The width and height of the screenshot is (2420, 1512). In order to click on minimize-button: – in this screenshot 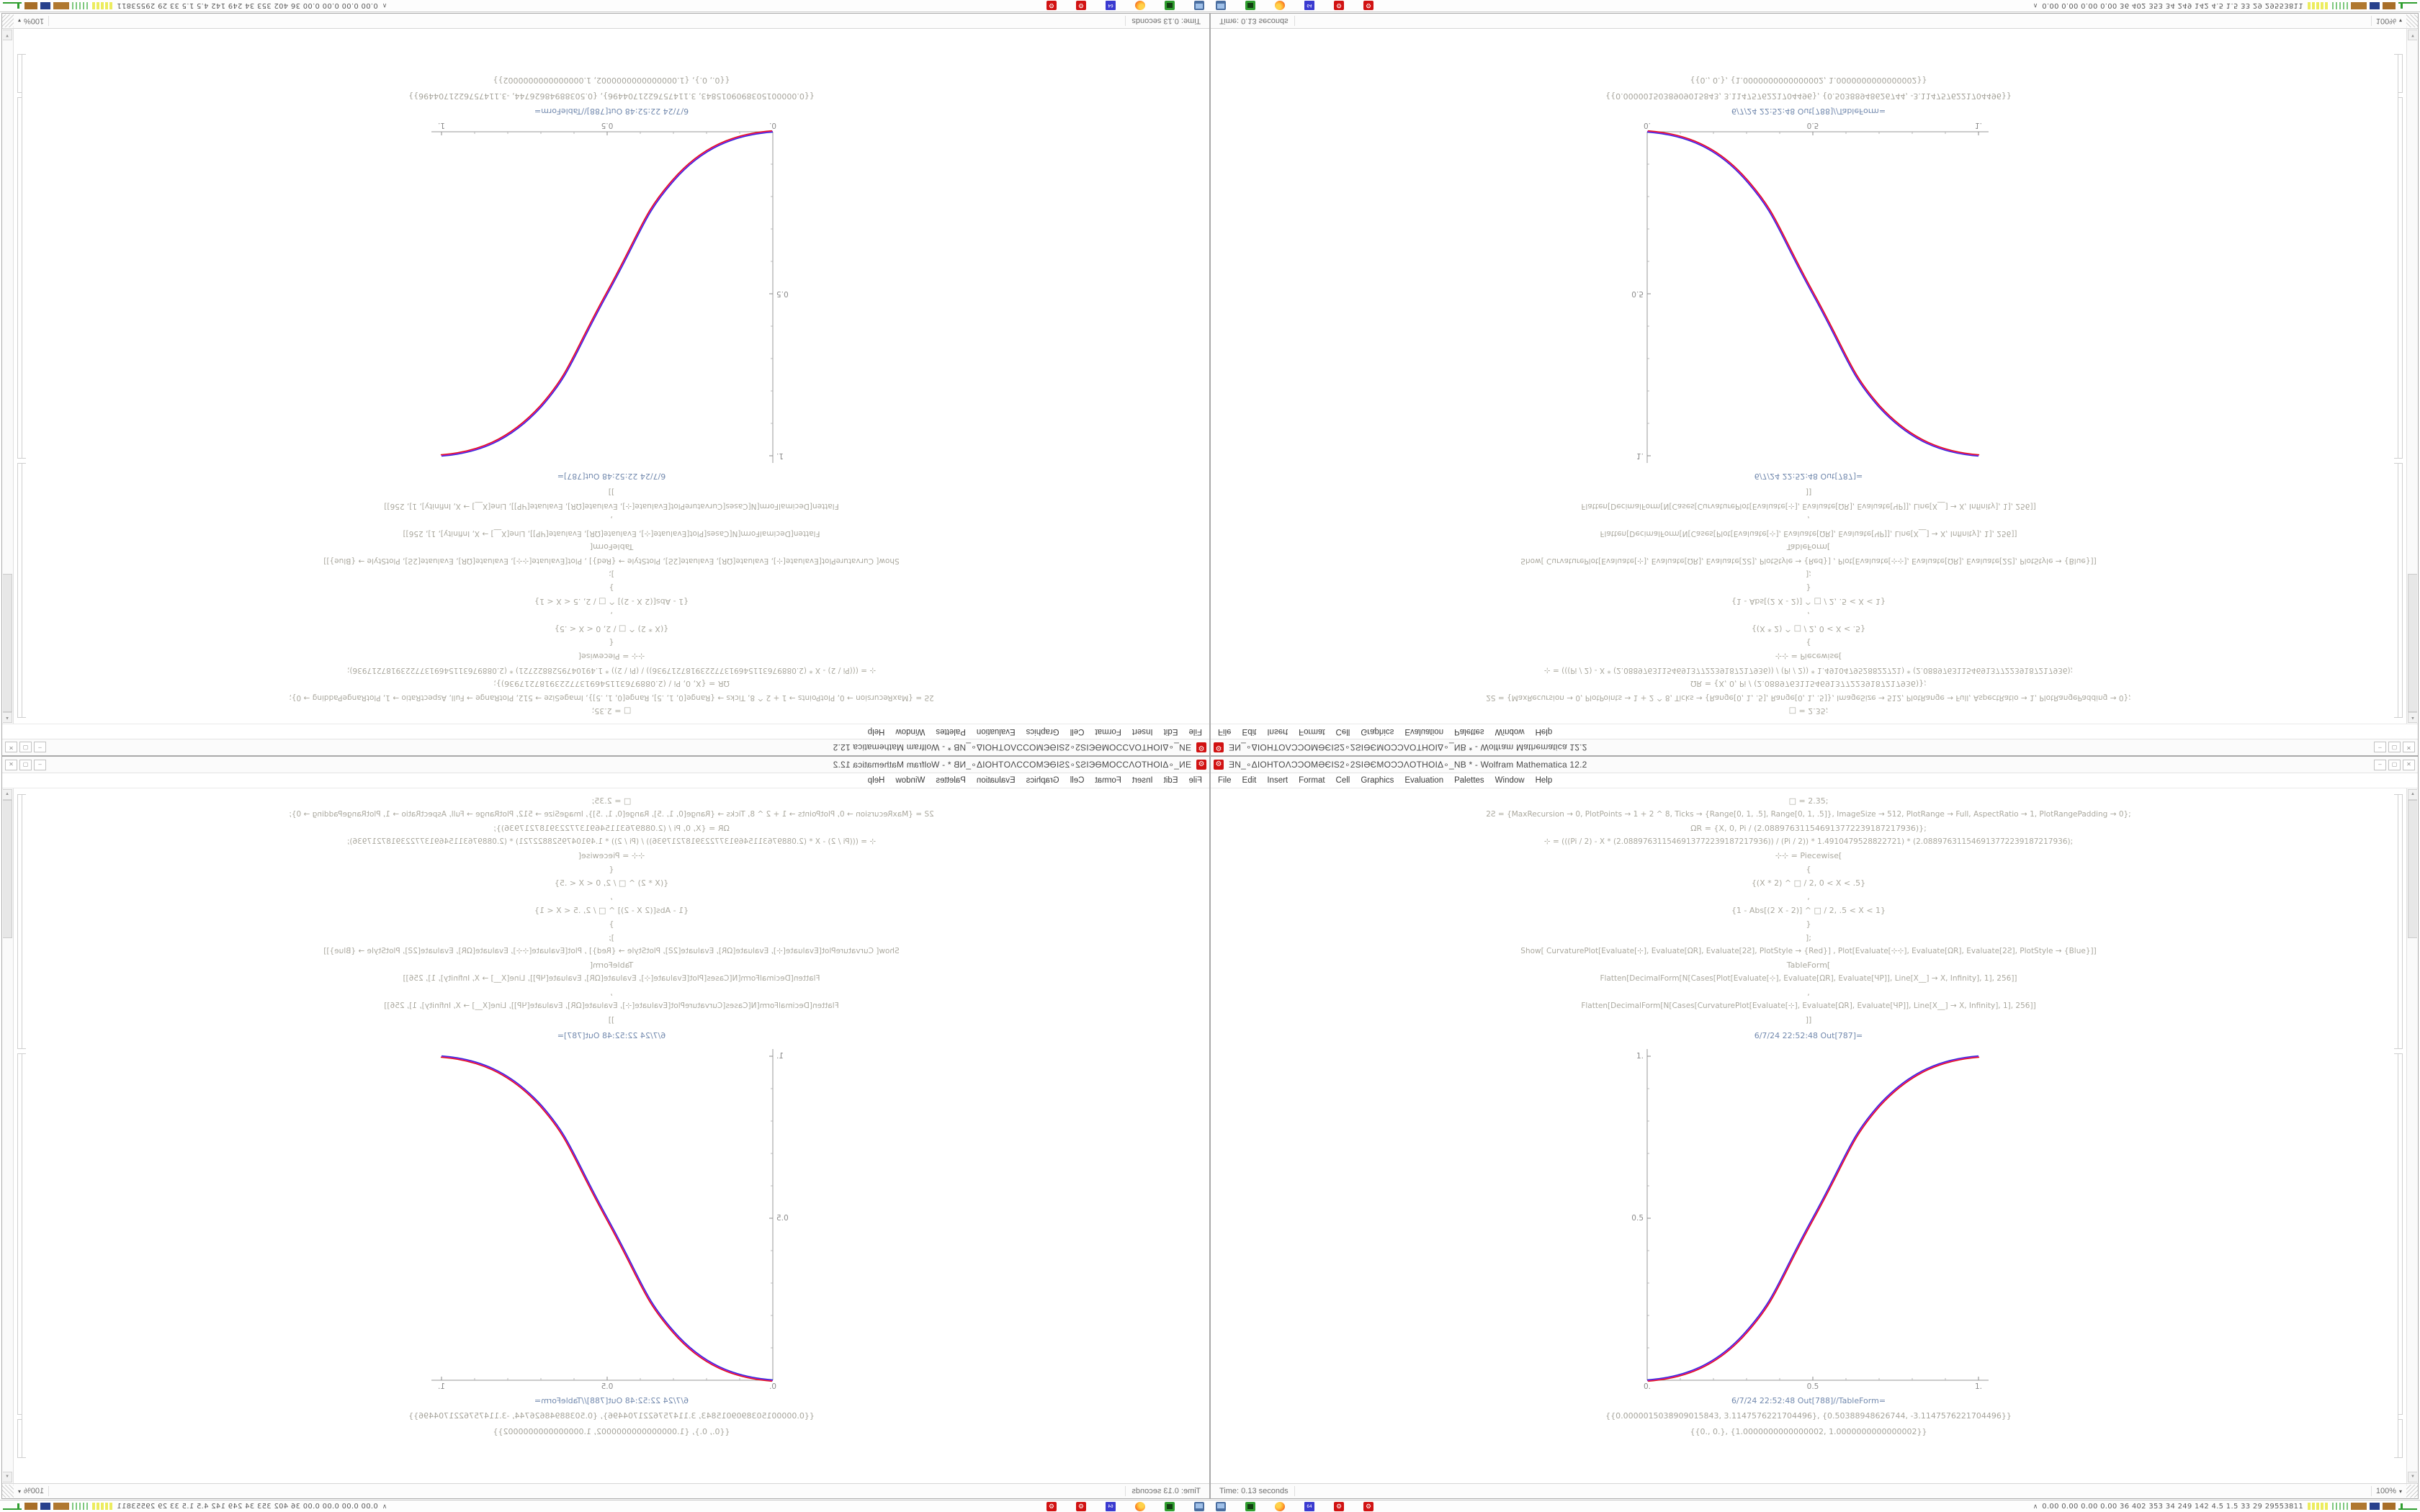, I will do `click(2380, 764)`.